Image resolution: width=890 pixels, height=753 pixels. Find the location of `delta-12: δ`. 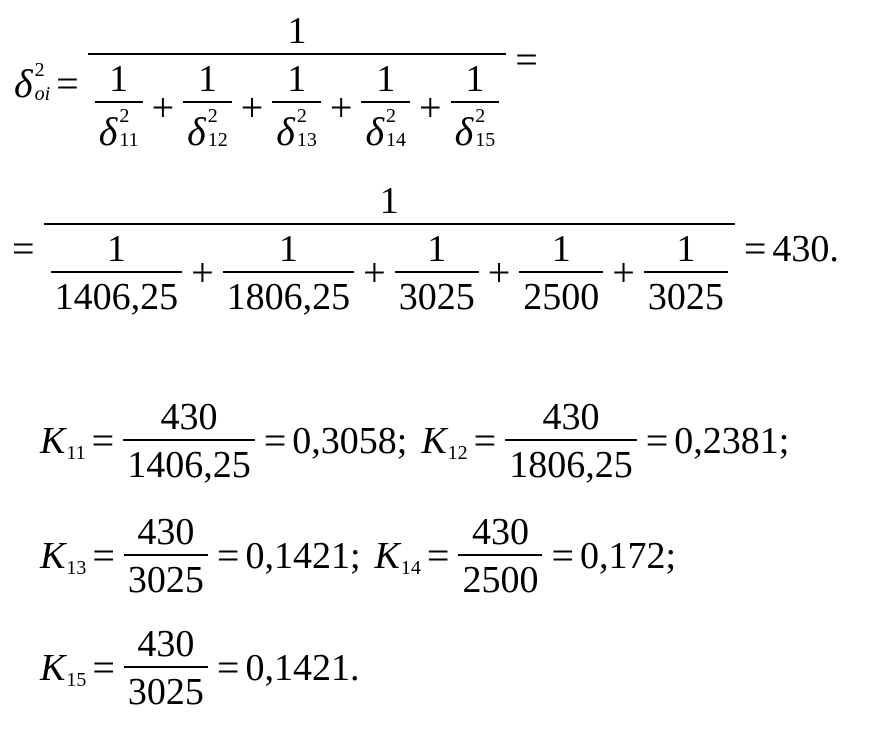

delta-12: δ is located at coordinates (196, 131).